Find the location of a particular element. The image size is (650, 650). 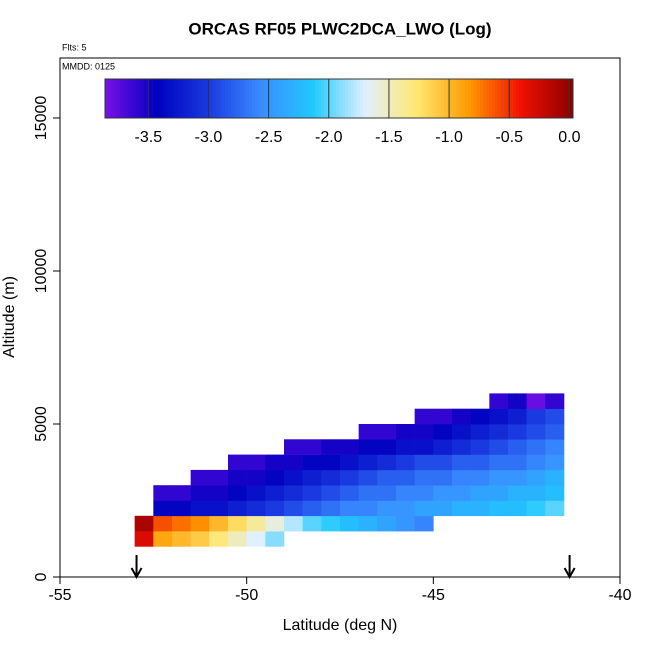

colorbar-tick-label: 0.0 is located at coordinates (569, 137).